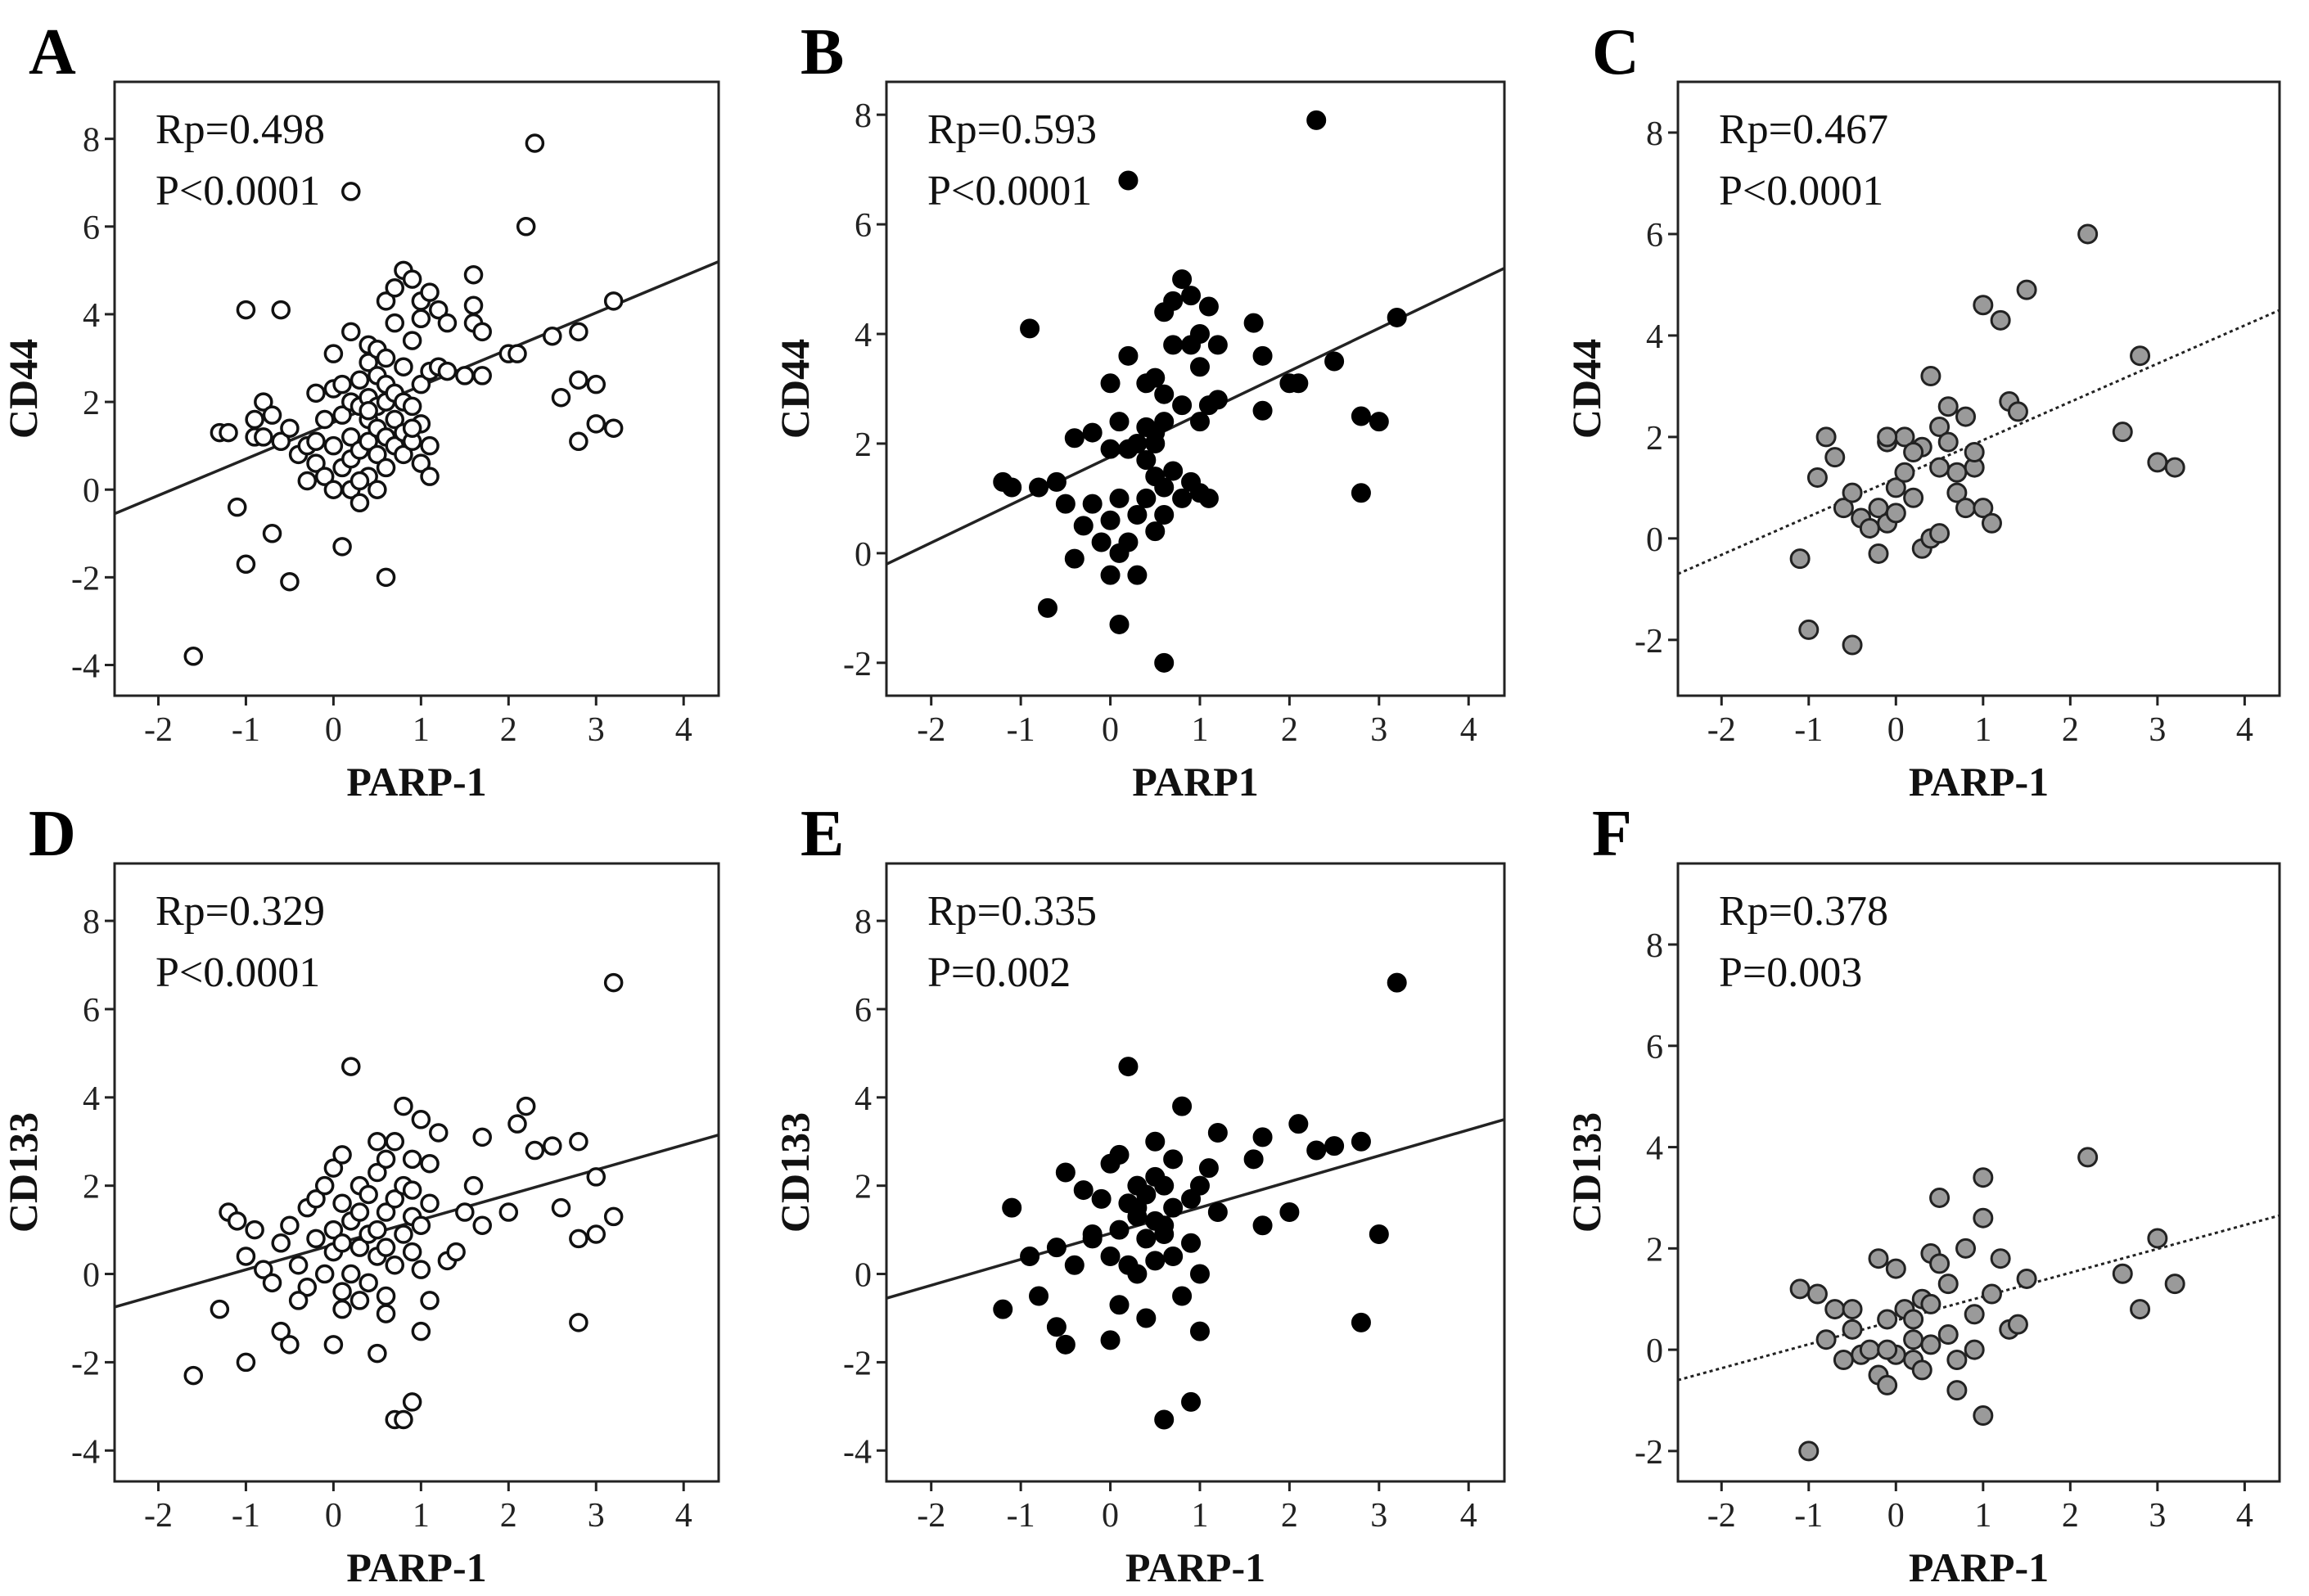  Describe the element at coordinates (23, 1172) in the screenshot. I see `y-axis-label: CD133` at that location.